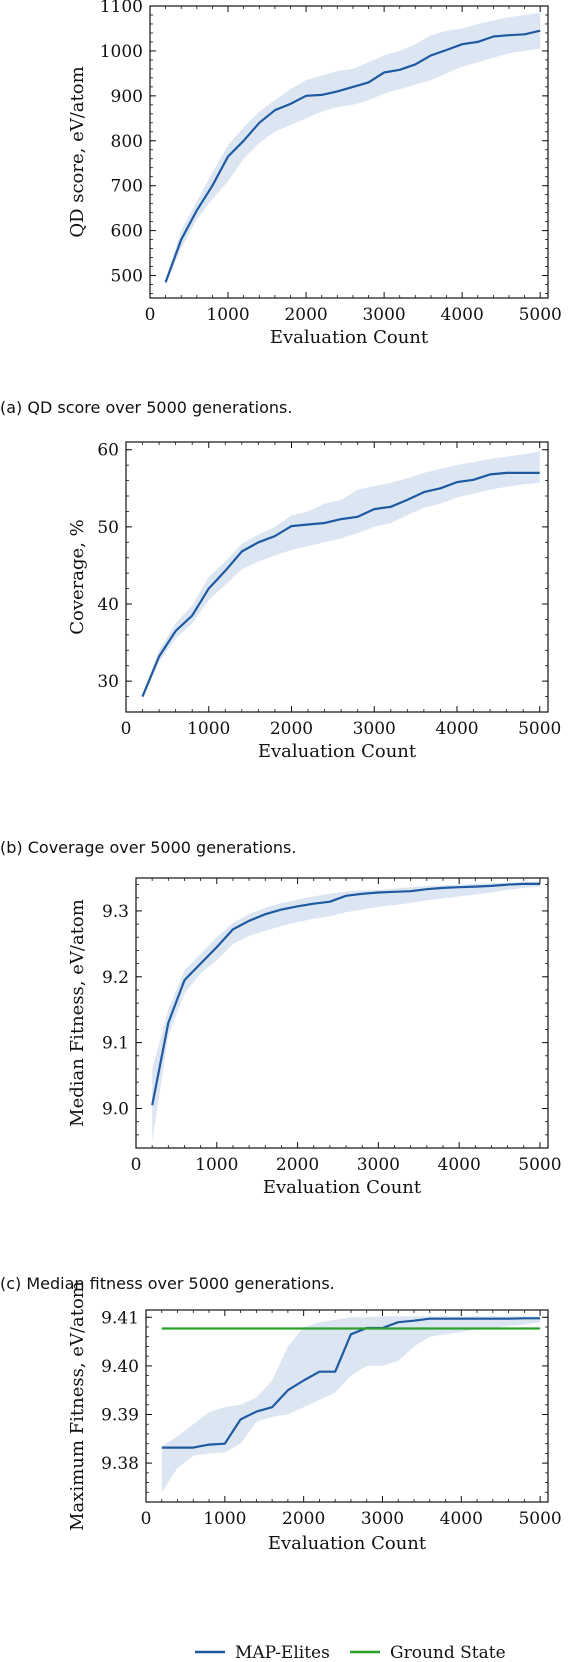 This screenshot has height=1662, width=584. Describe the element at coordinates (351, 1383) in the screenshot. I see `map-elites-line` at that location.